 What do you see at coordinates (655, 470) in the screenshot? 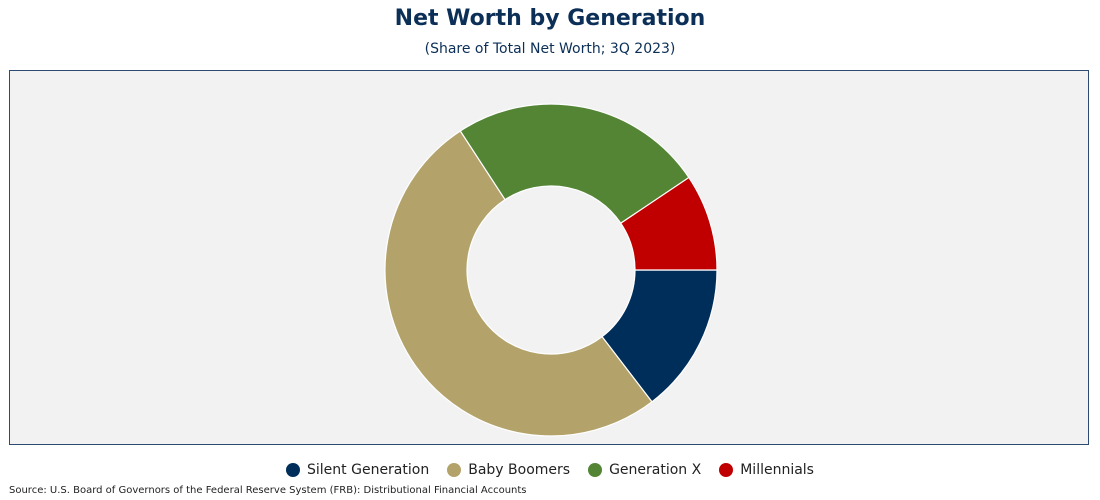
I see `legend-label-generation-x: Generation X` at bounding box center [655, 470].